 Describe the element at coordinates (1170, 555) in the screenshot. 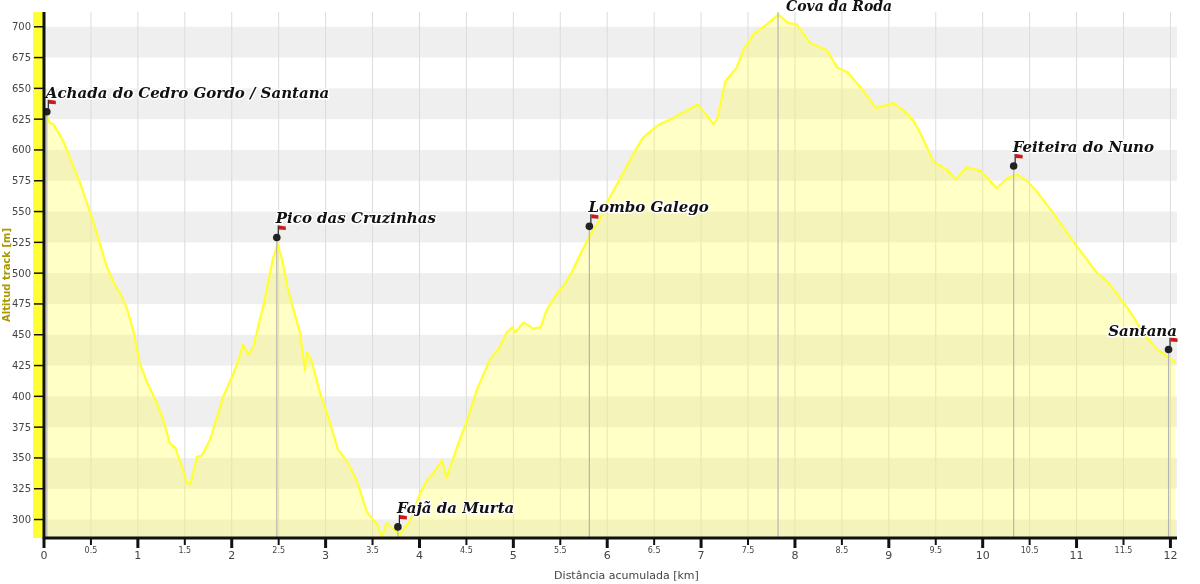

I see `x-tick-label: 12` at that location.